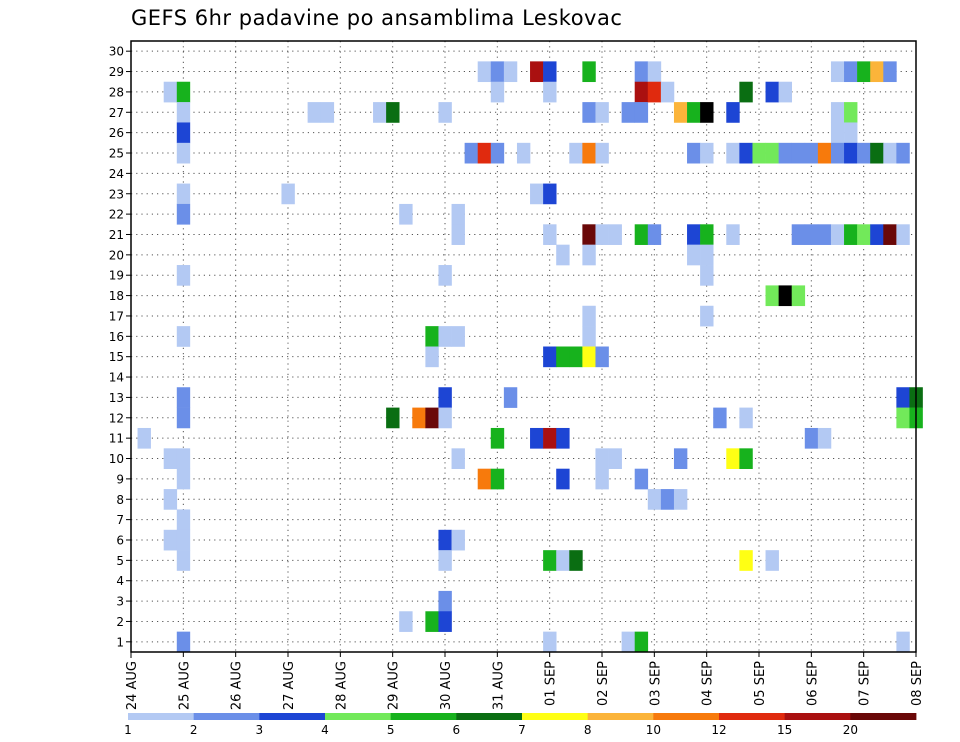 This screenshot has height=742, width=960. Describe the element at coordinates (289, 685) in the screenshot. I see `x-tick-label: 27 AUG` at that location.